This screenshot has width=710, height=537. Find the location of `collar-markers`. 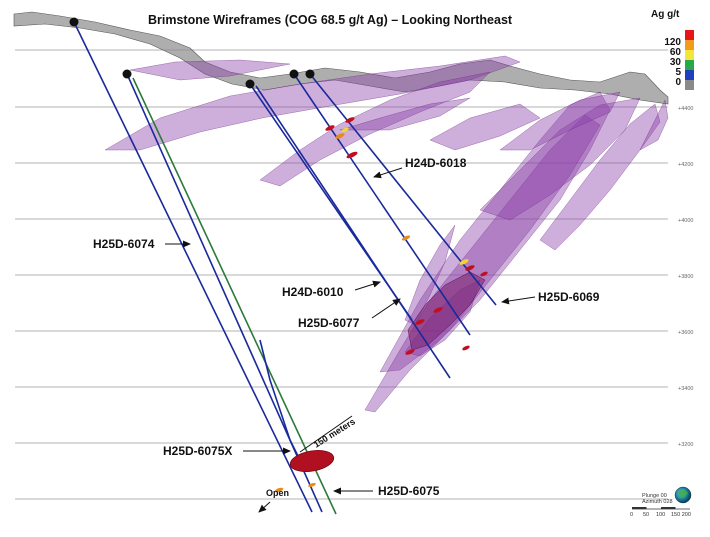

collar-markers is located at coordinates (192, 53).